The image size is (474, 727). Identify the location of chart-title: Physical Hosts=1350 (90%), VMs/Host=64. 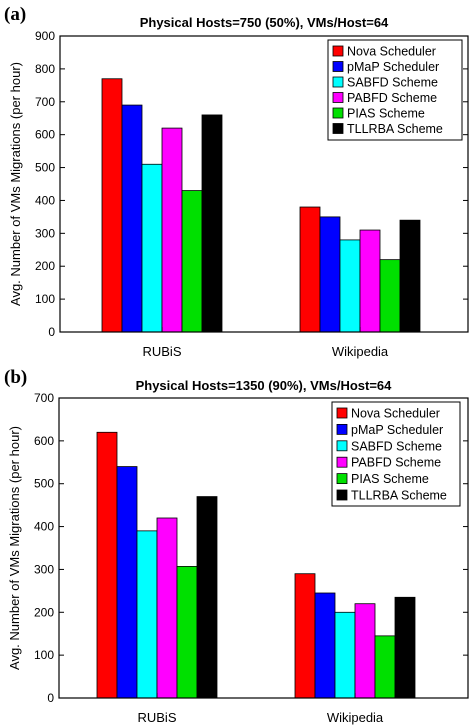
(264, 385).